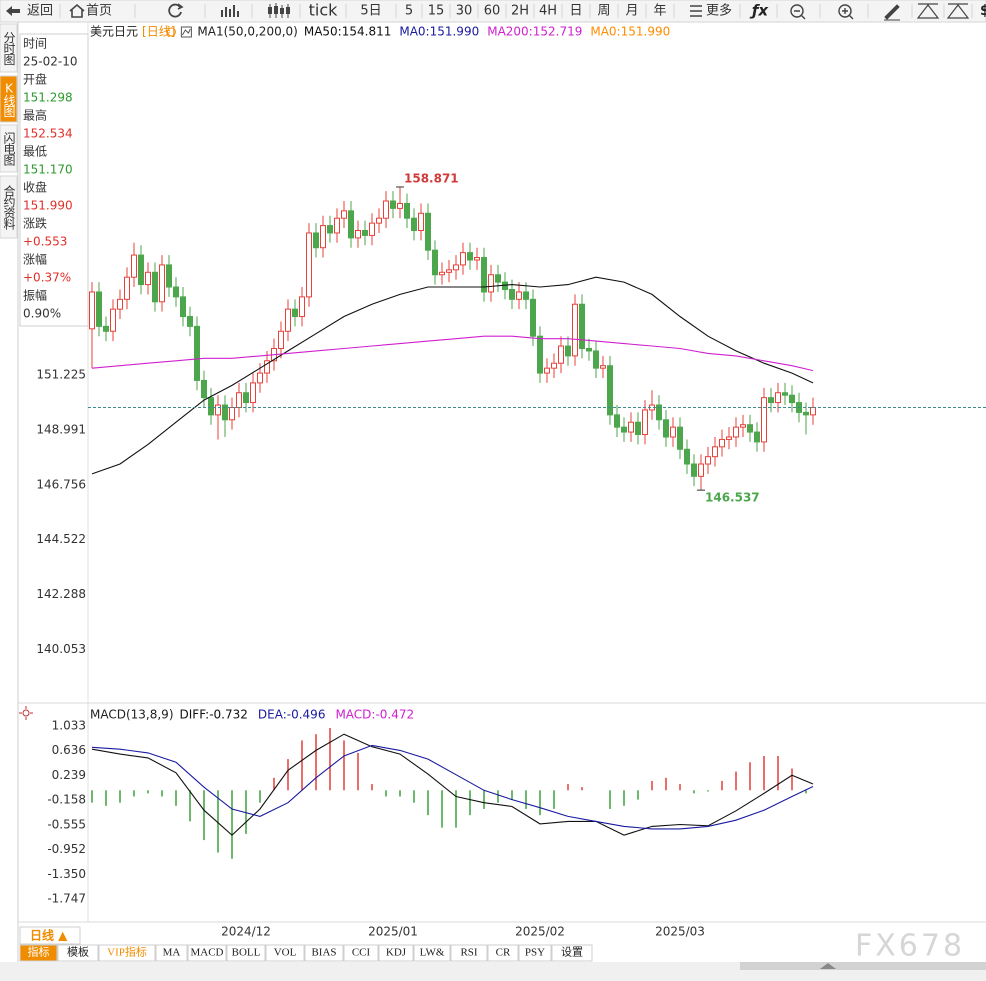 The image size is (986, 981). I want to click on toolbar-button: 周, so click(603, 11).